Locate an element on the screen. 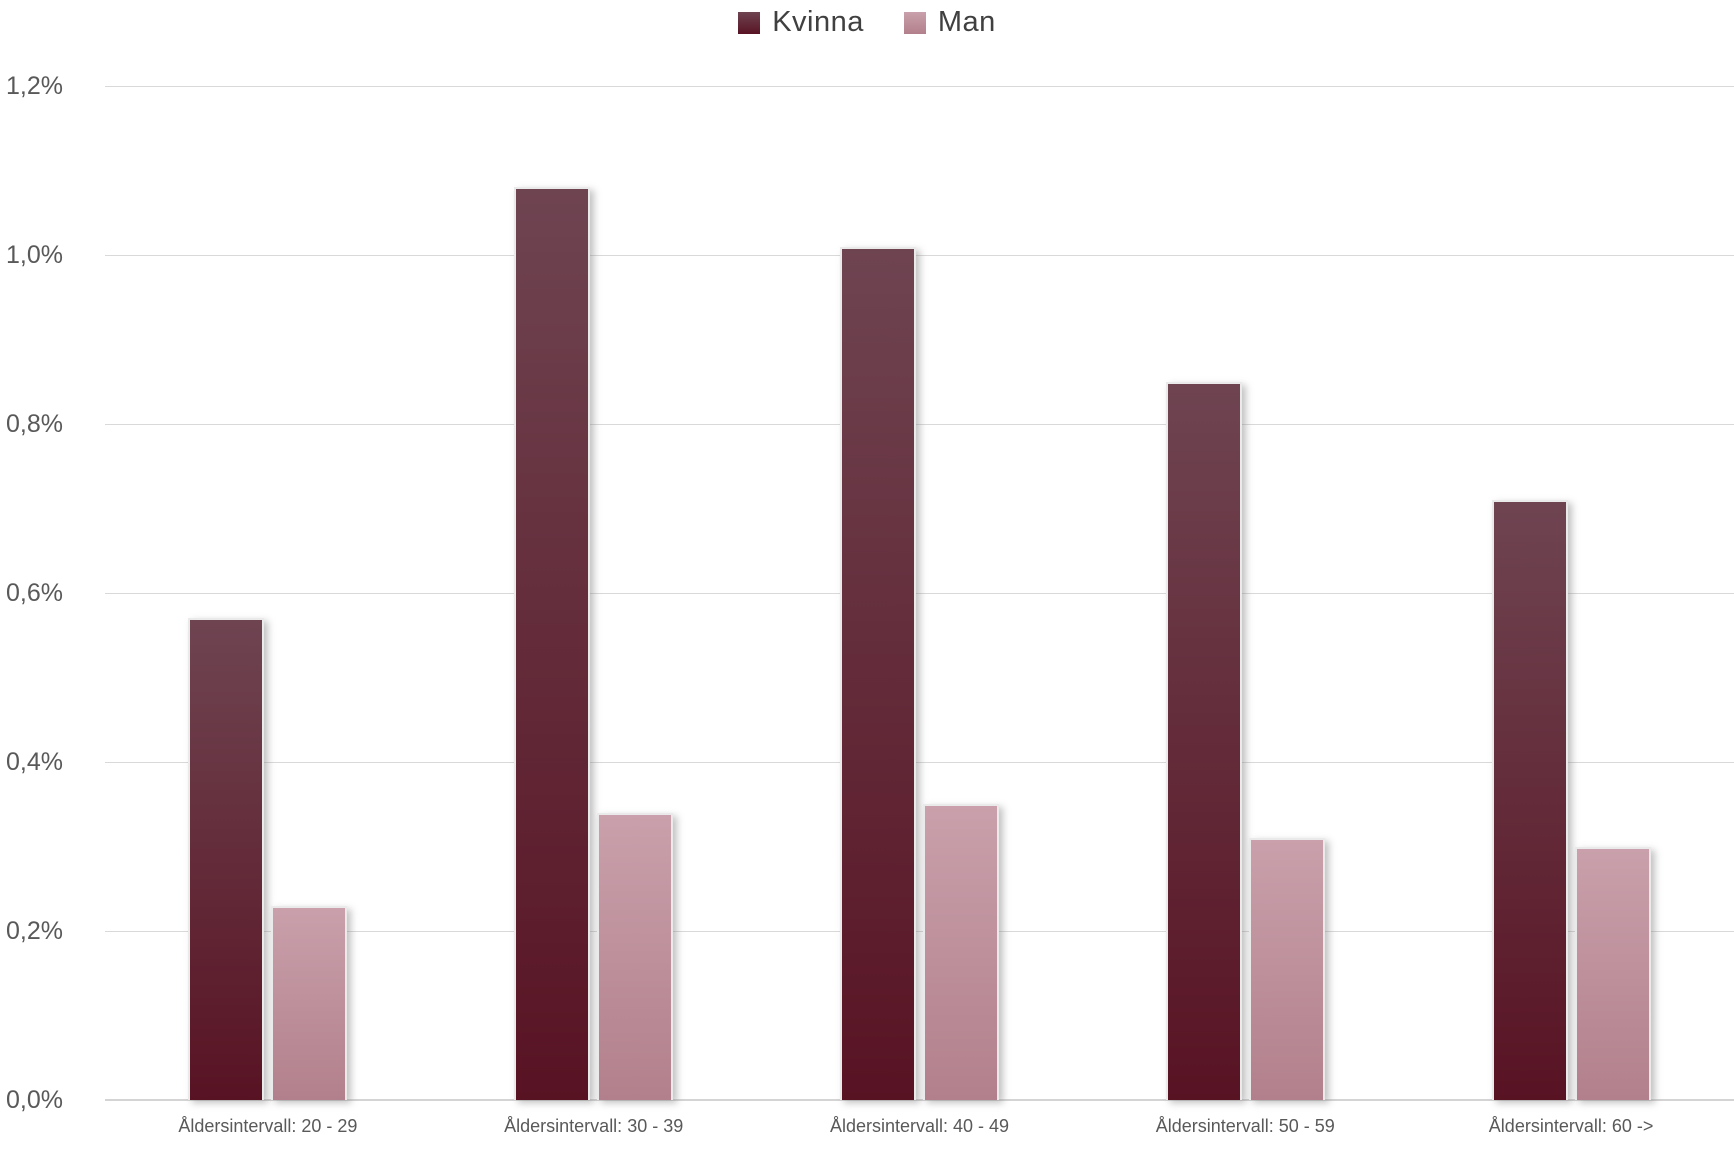  chart-legend: Kvinna Man is located at coordinates (867, 22).